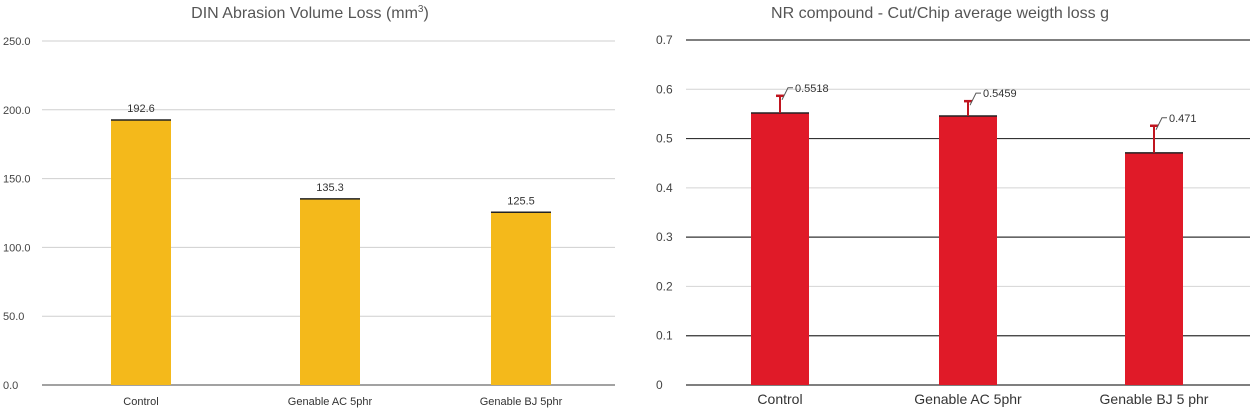  What do you see at coordinates (10, 386) in the screenshot?
I see `abrasion-y-tick-label: 0.0` at bounding box center [10, 386].